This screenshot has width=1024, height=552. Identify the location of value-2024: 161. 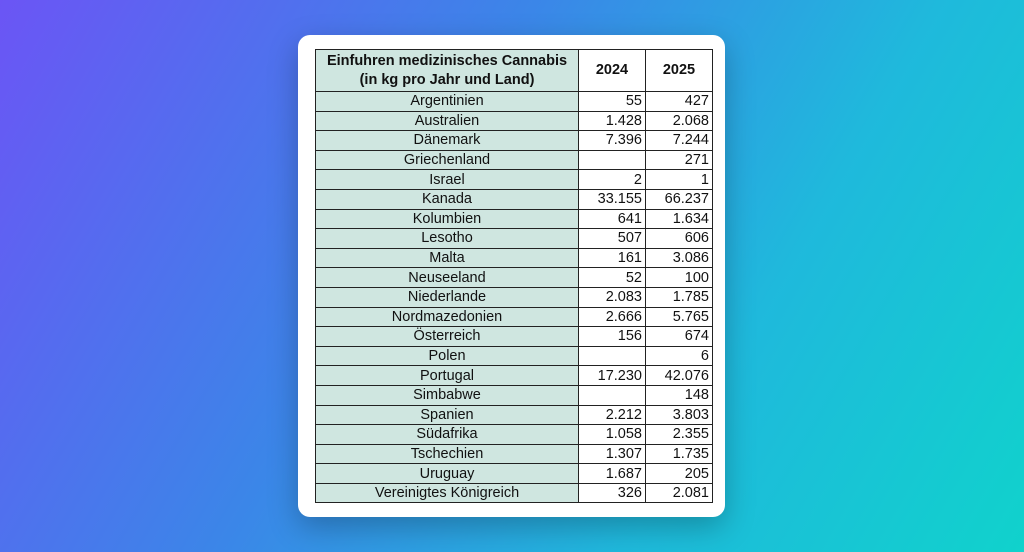
(612, 258).